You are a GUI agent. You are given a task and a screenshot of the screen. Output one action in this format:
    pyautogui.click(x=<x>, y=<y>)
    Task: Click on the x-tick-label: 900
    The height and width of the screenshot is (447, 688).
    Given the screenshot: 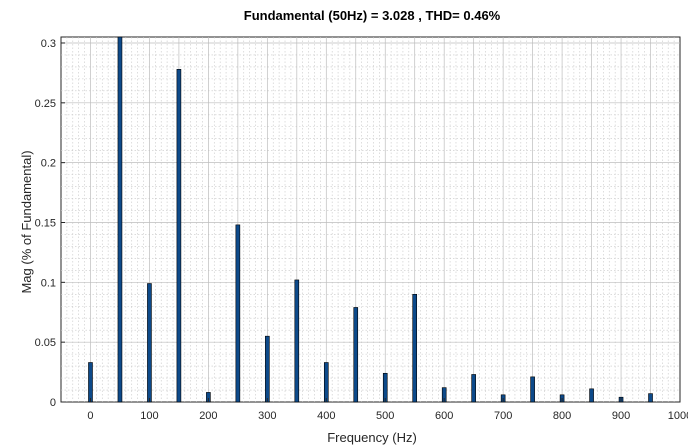 What is the action you would take?
    pyautogui.click(x=621, y=416)
    